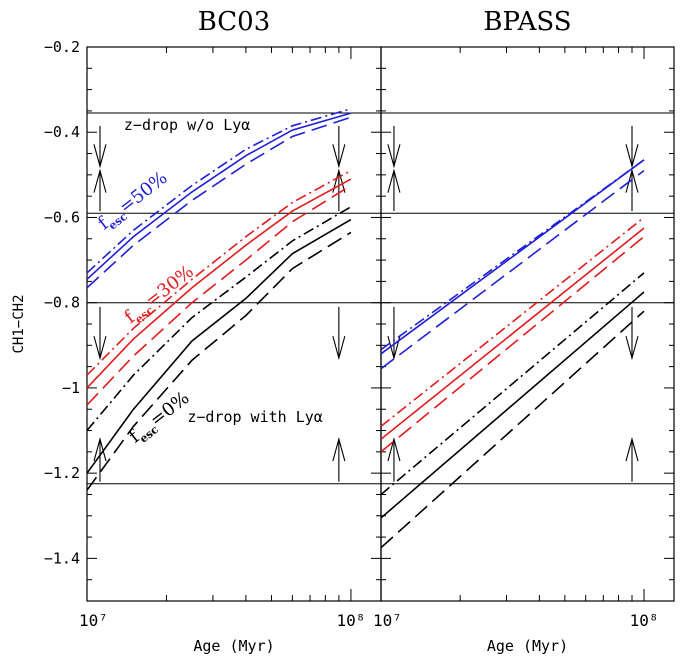  What do you see at coordinates (234, 22) in the screenshot?
I see `panel-title: BC03` at bounding box center [234, 22].